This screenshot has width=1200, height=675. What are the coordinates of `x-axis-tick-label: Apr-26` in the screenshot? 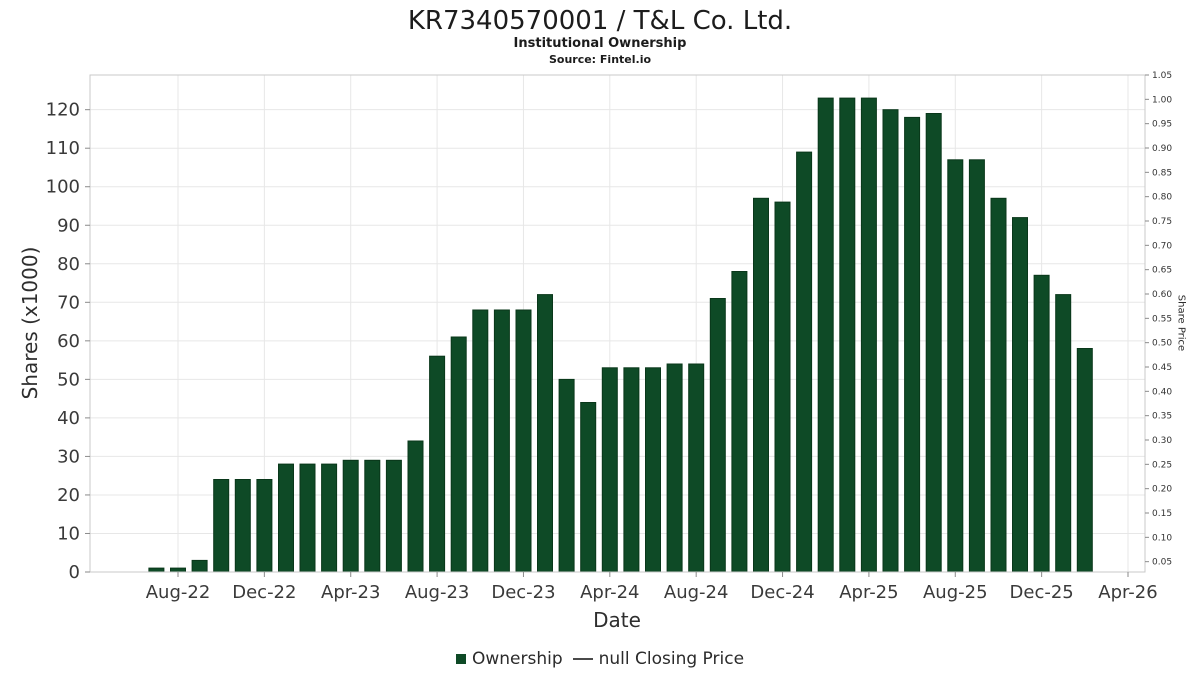 It's located at (1127, 592).